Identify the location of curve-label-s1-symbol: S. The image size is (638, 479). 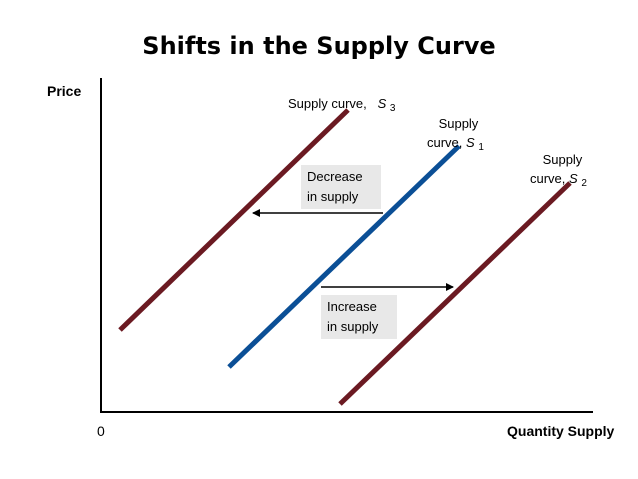
(470, 142).